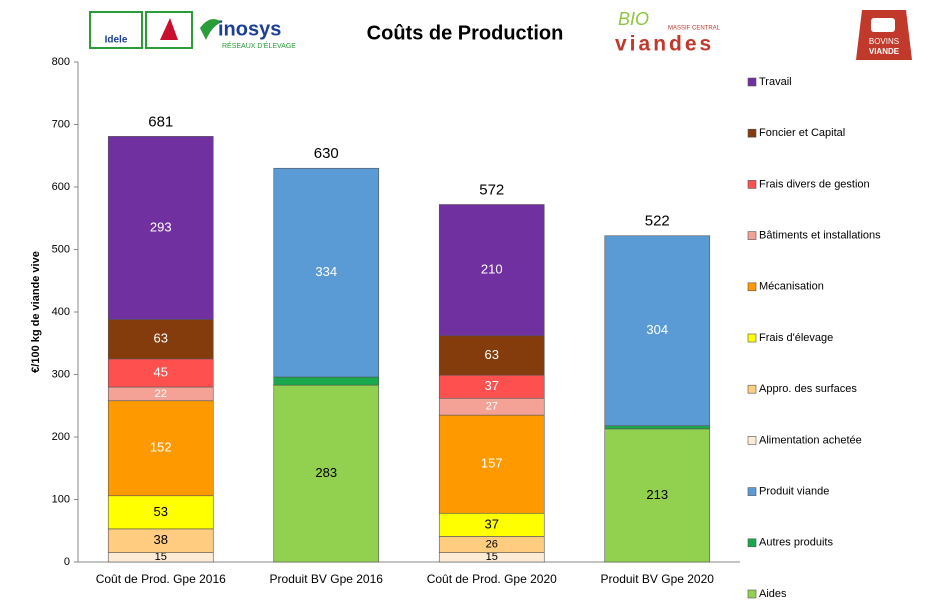  What do you see at coordinates (161, 394) in the screenshot?
I see `data-label: 22` at bounding box center [161, 394].